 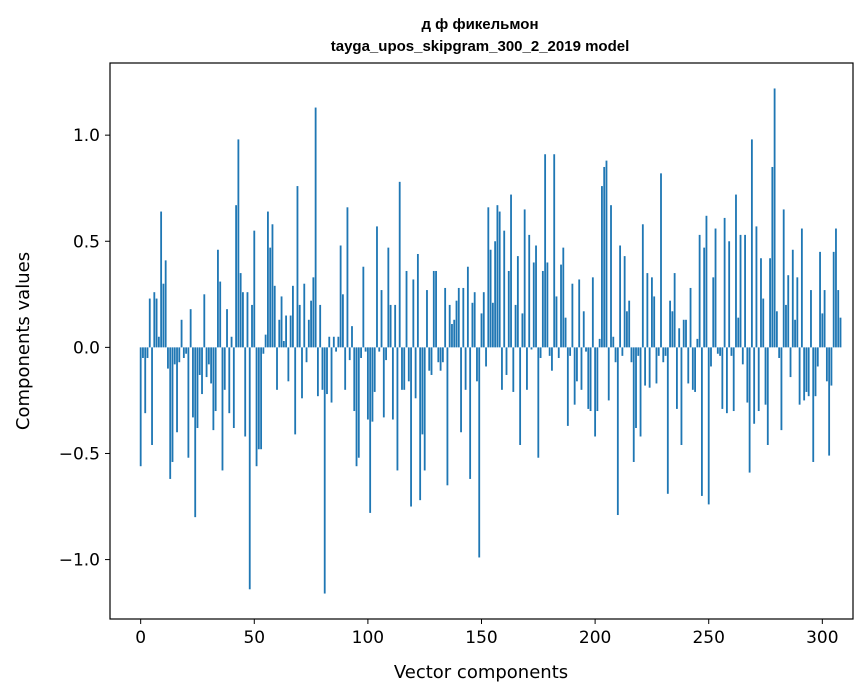 I want to click on y-axis-ticks: −1.0 −0.5 0.0 0.5 1.0, so click(x=84, y=348).